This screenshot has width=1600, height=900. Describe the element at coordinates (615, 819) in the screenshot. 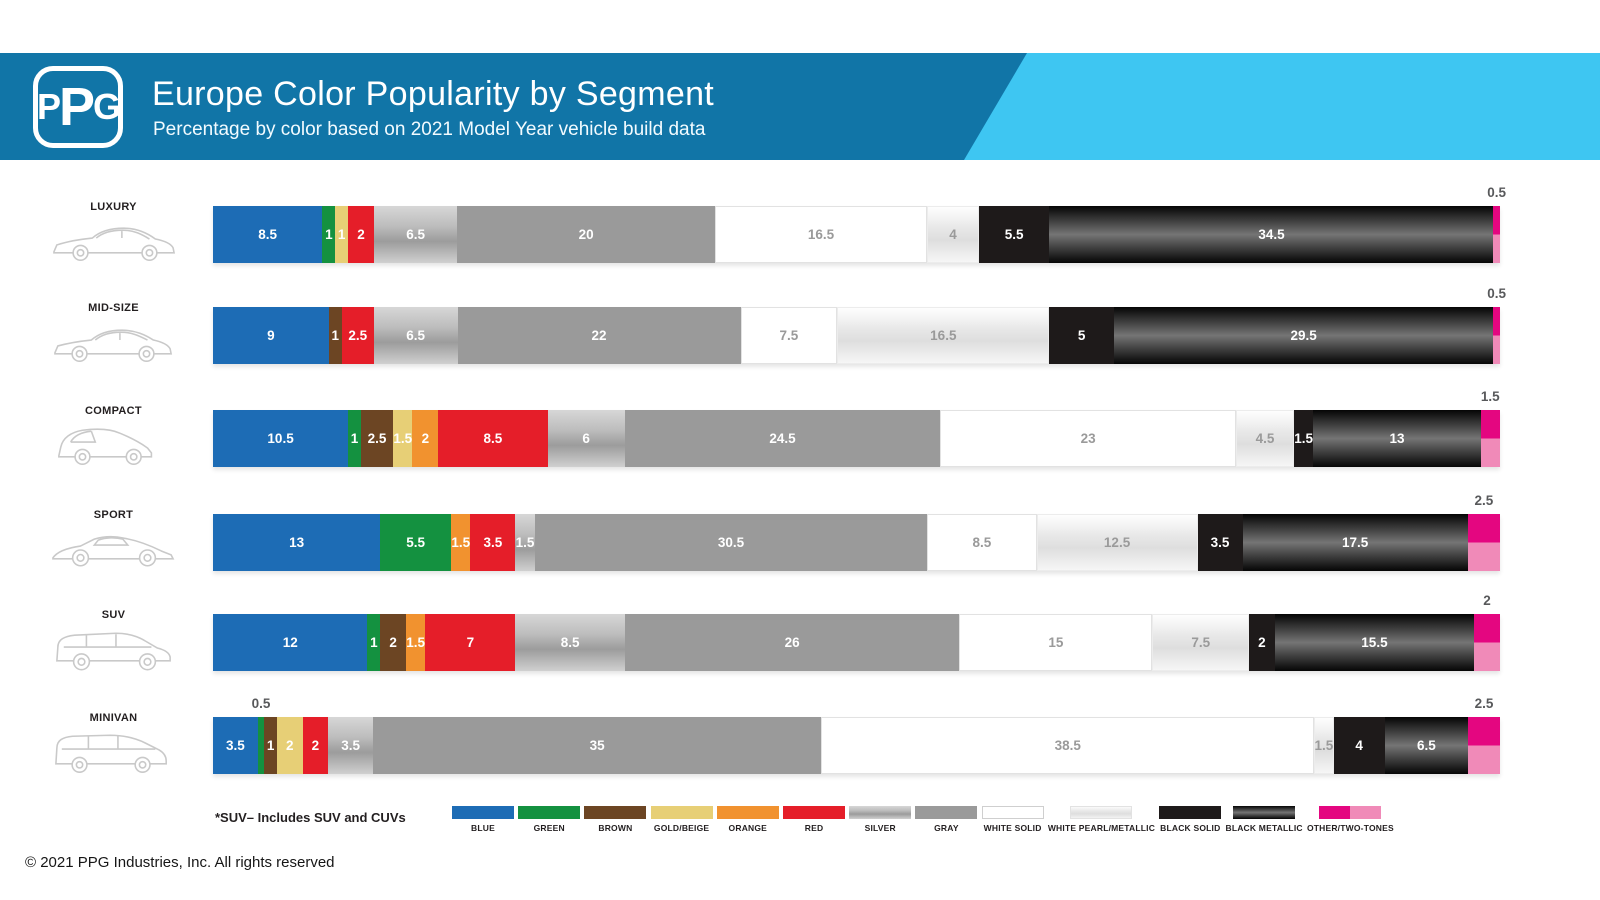

I see `legend-item-brown: BROWN` at that location.